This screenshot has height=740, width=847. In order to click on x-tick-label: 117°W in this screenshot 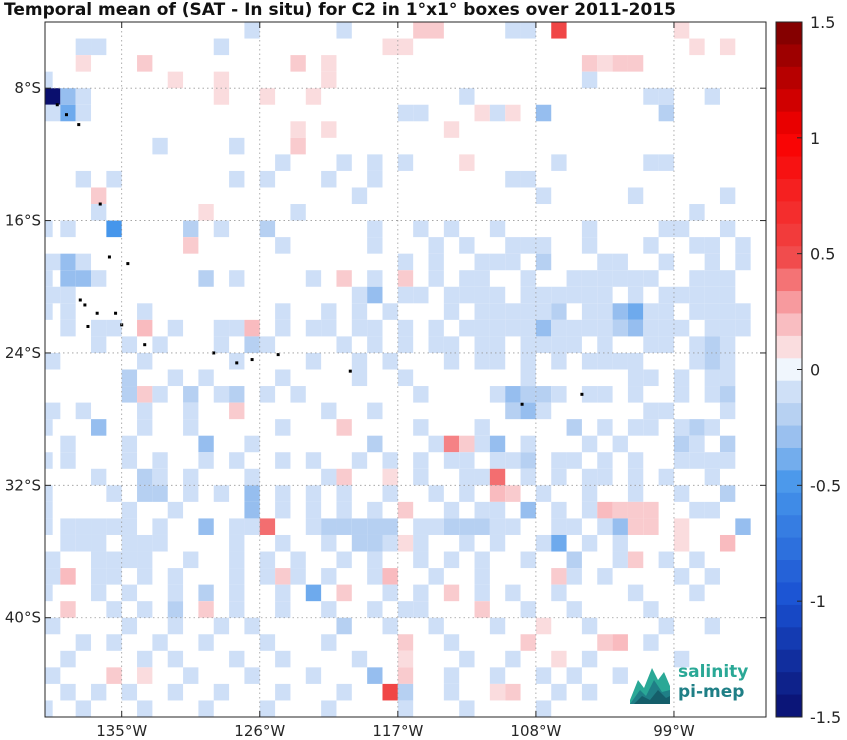, I will do `click(397, 731)`.